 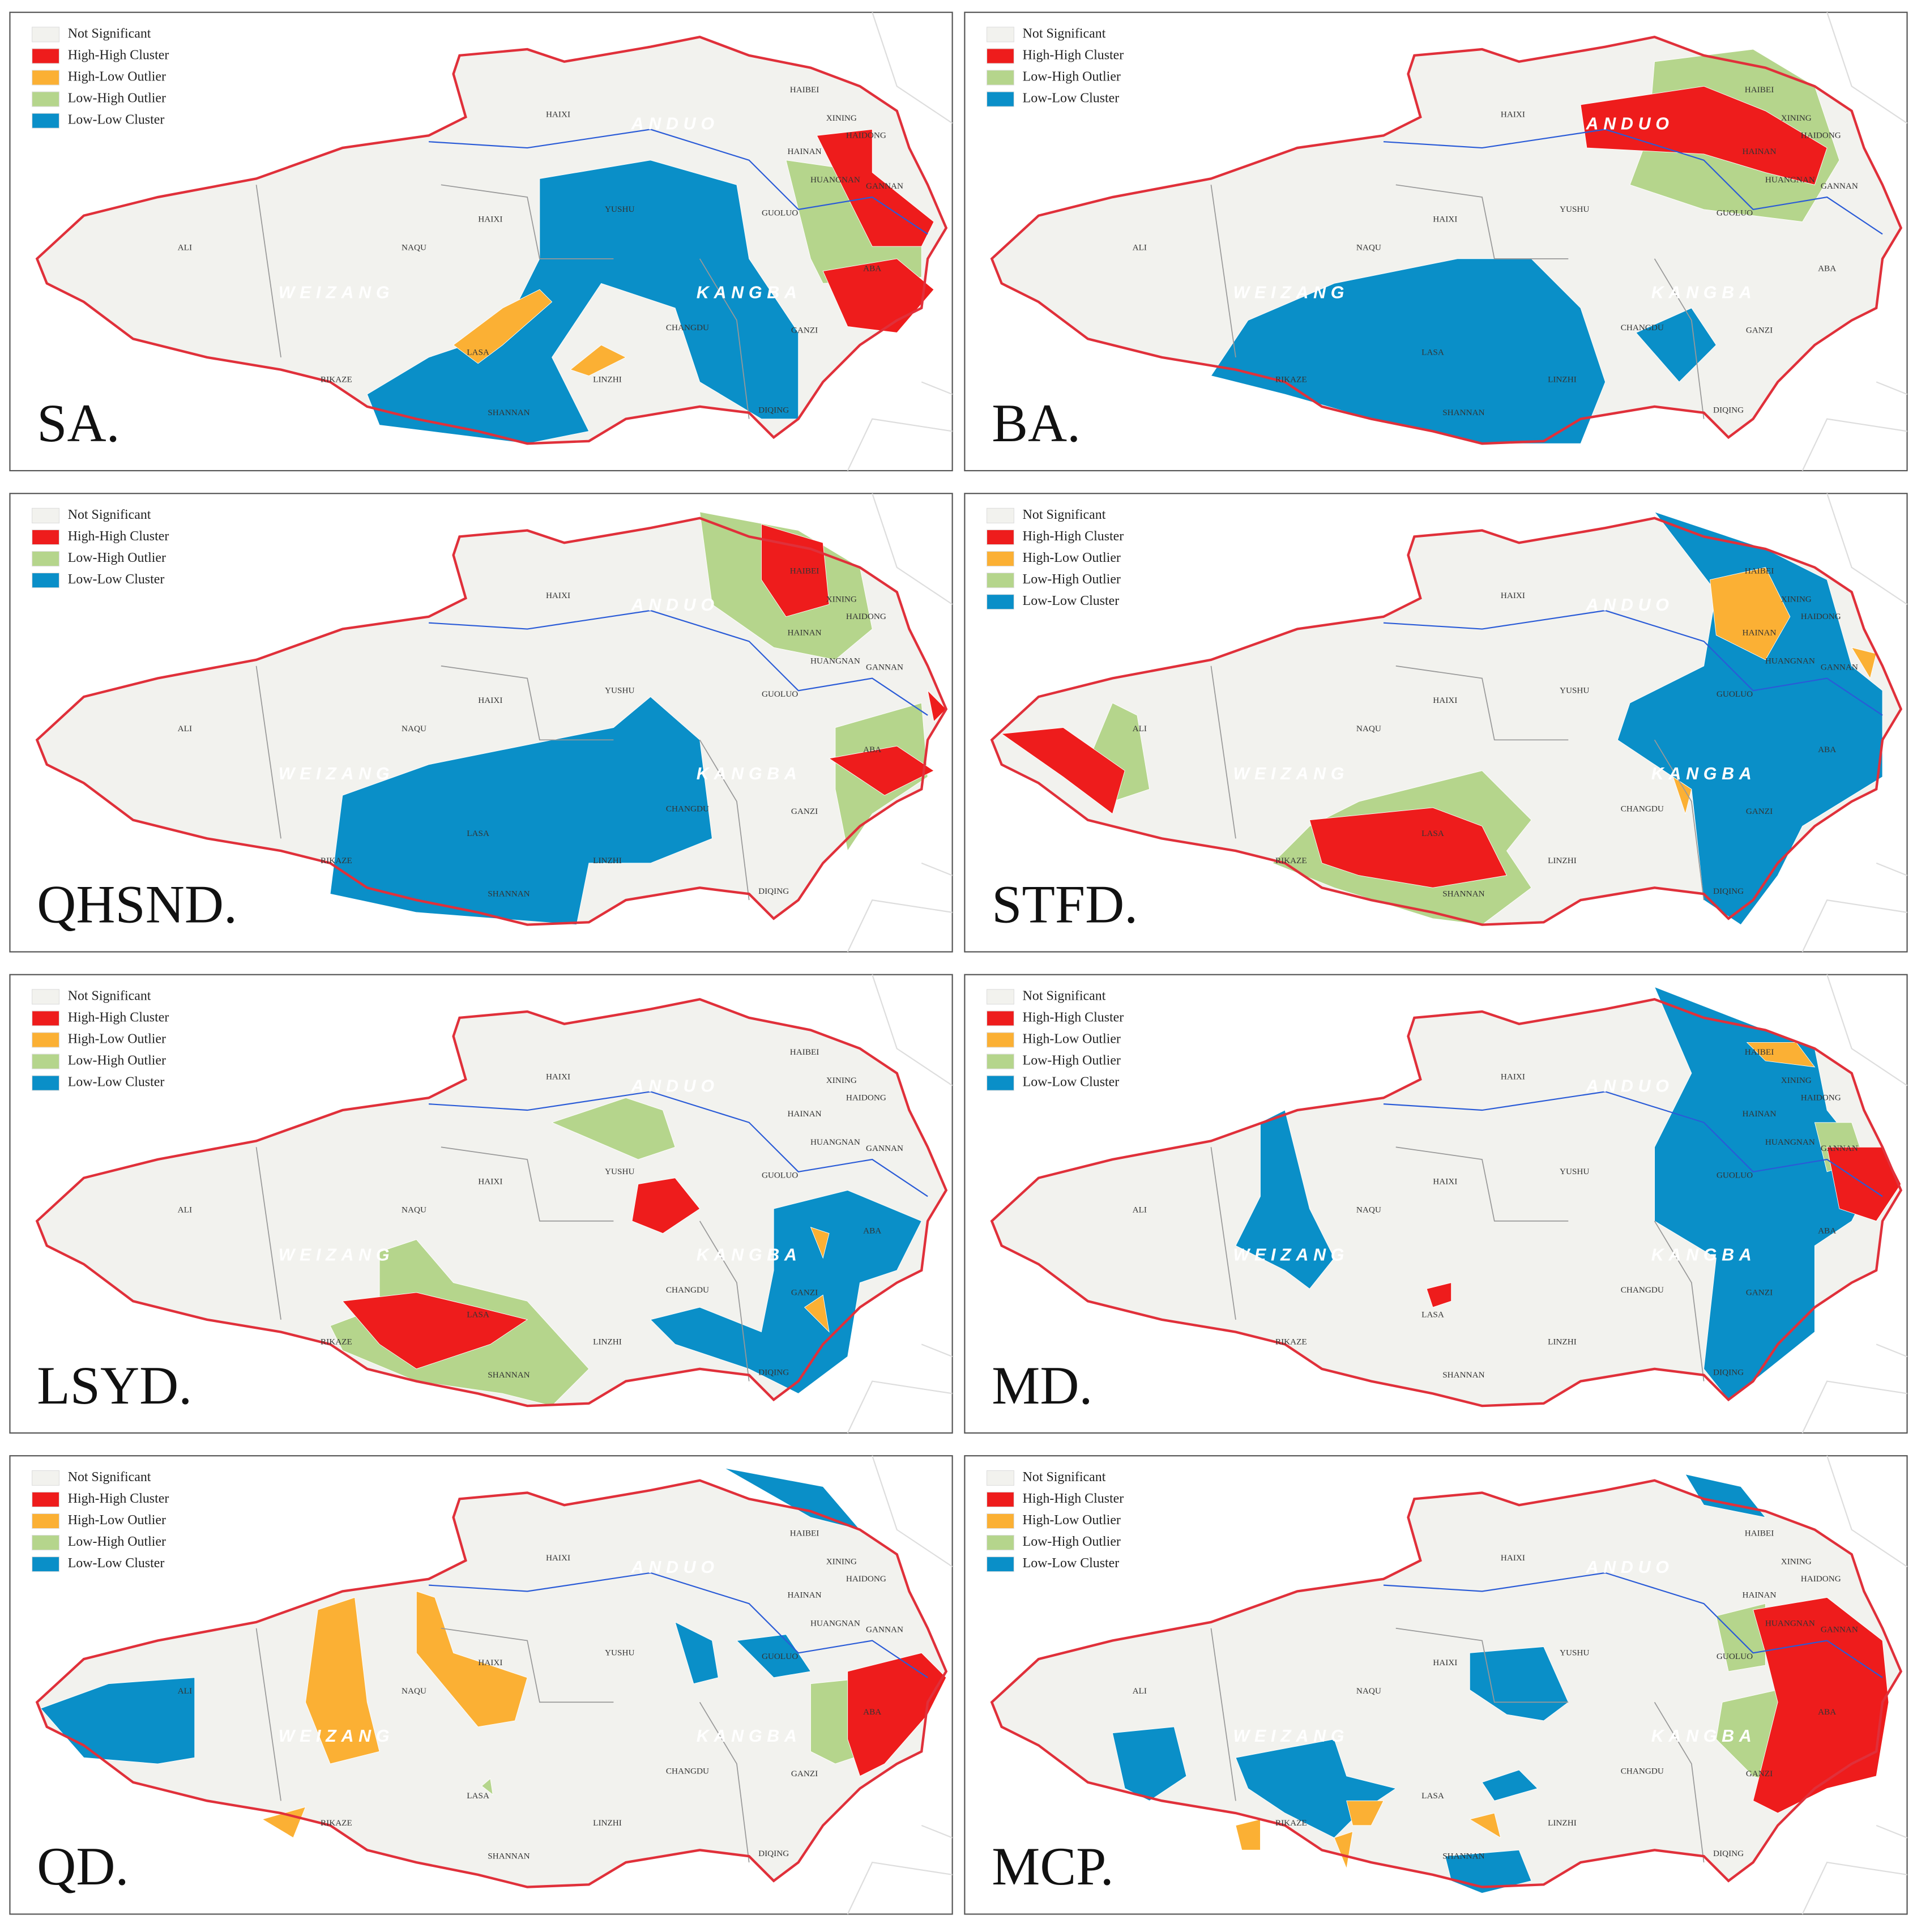 I want to click on neighbor-boundaries, so click(x=900, y=1204).